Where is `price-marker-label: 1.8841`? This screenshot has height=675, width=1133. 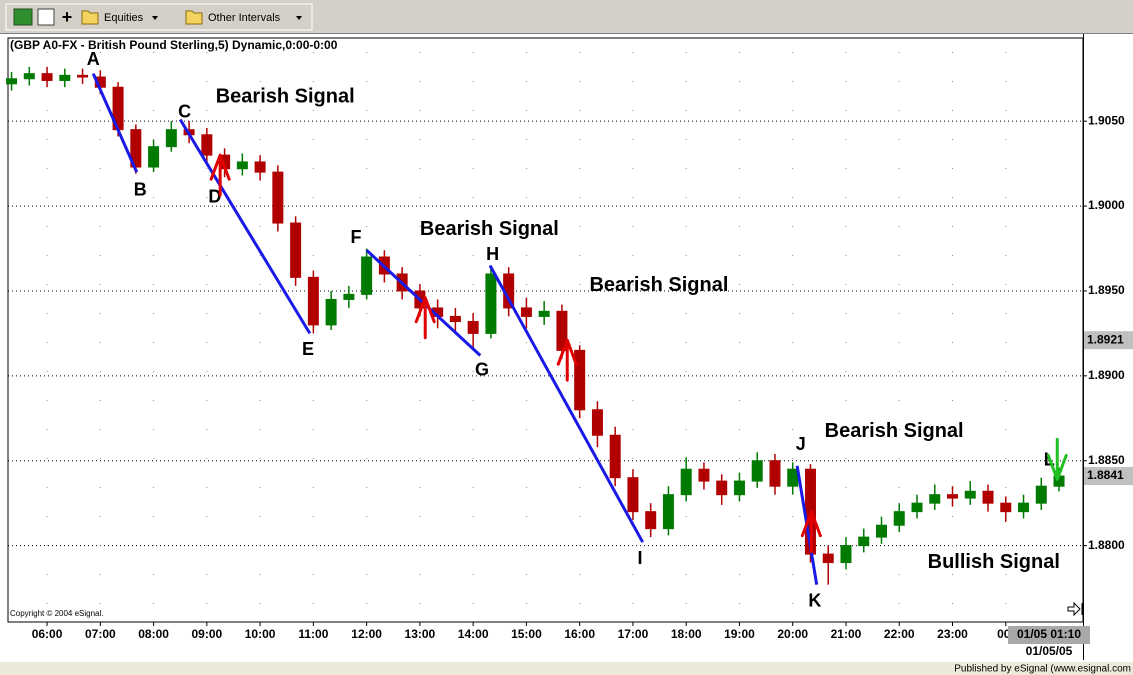 price-marker-label: 1.8841 is located at coordinates (1105, 475).